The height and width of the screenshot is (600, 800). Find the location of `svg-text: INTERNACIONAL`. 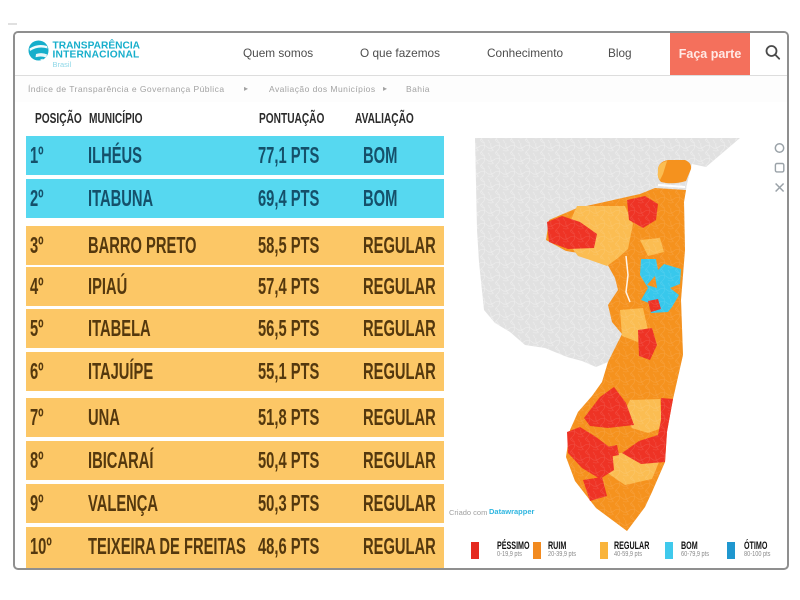

svg-text: INTERNACIONAL is located at coordinates (96, 55).